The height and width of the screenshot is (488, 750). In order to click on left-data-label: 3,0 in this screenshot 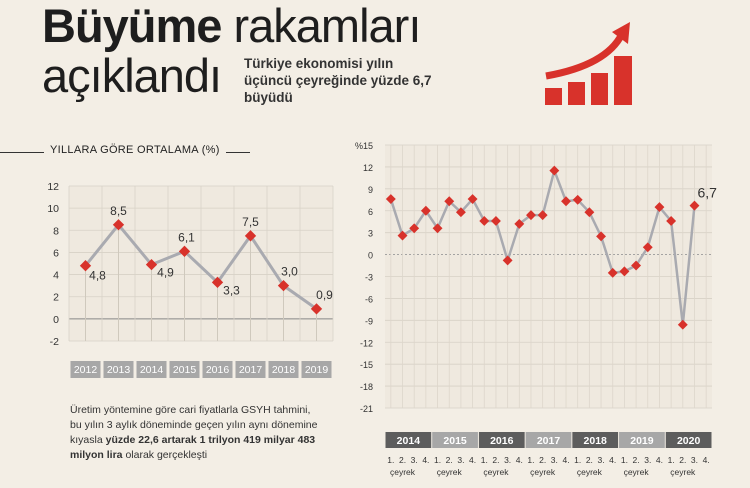, I will do `click(289, 272)`.